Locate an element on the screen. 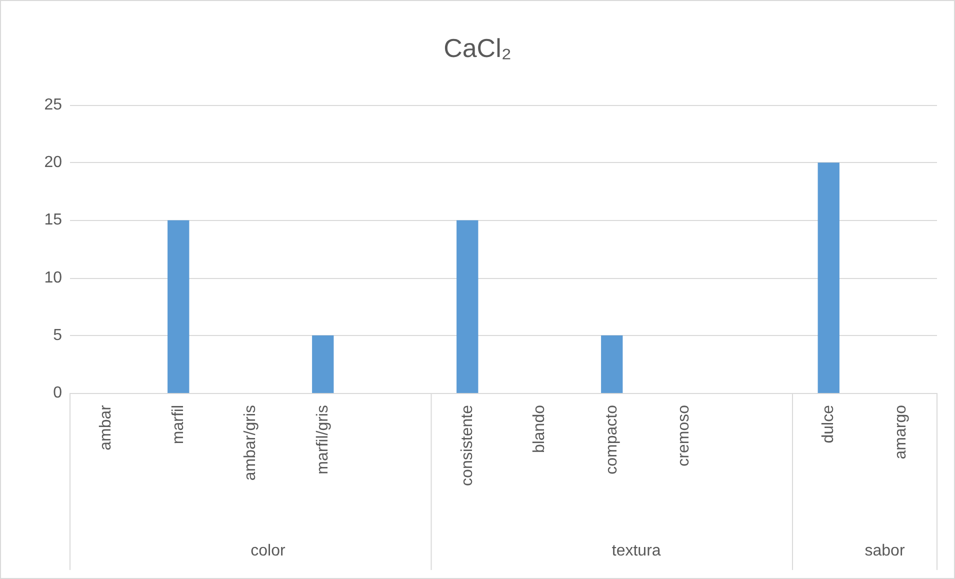  x-tick-label: ambar/gris is located at coordinates (251, 443).